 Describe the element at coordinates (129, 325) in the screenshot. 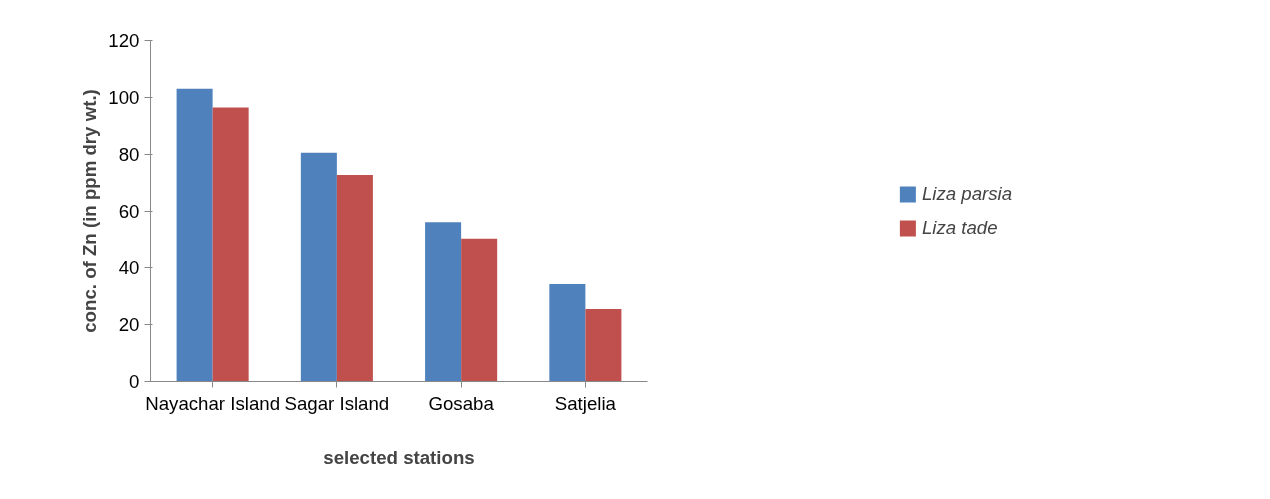

I see `y-tick-label: 20` at that location.